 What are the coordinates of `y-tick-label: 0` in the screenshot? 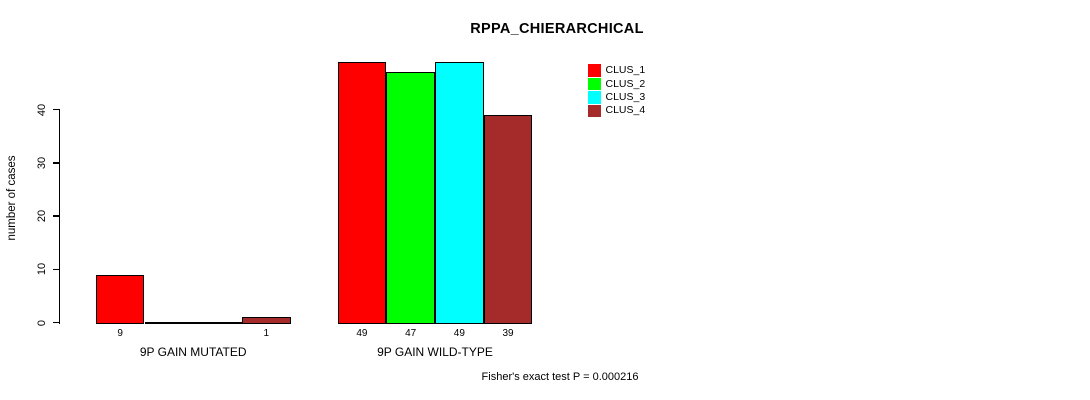 It's located at (42, 322).